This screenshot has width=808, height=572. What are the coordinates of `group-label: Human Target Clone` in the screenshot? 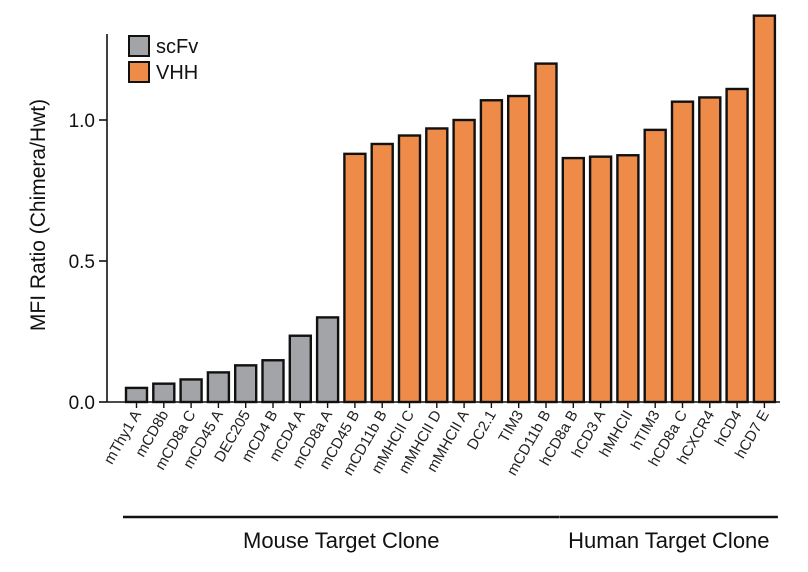 It's located at (668, 540).